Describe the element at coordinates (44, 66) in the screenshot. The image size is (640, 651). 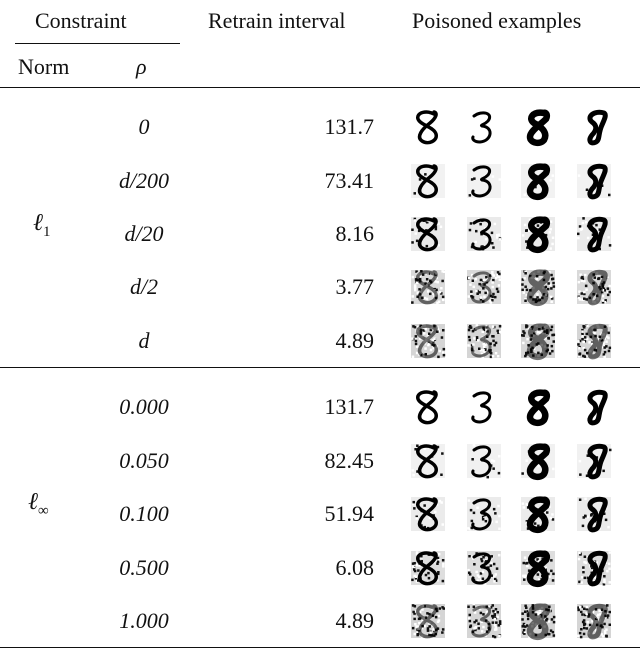
I see `header-norm: Norm` at that location.